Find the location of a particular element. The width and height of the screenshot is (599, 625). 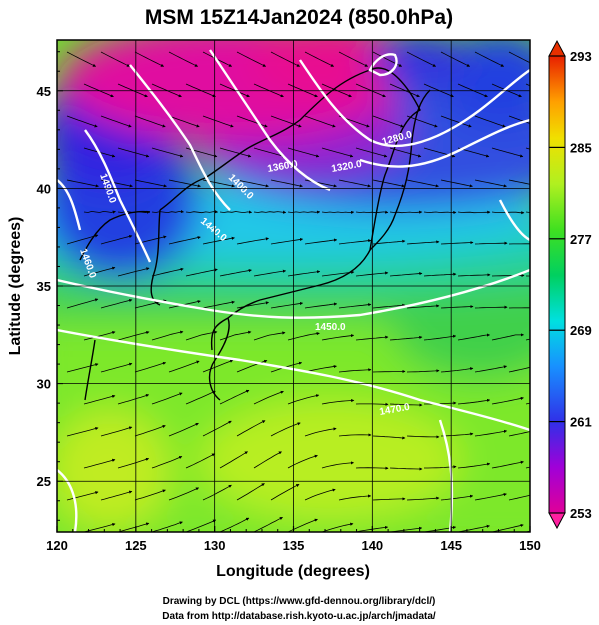

contour-label: 1450.0 is located at coordinates (330, 327).